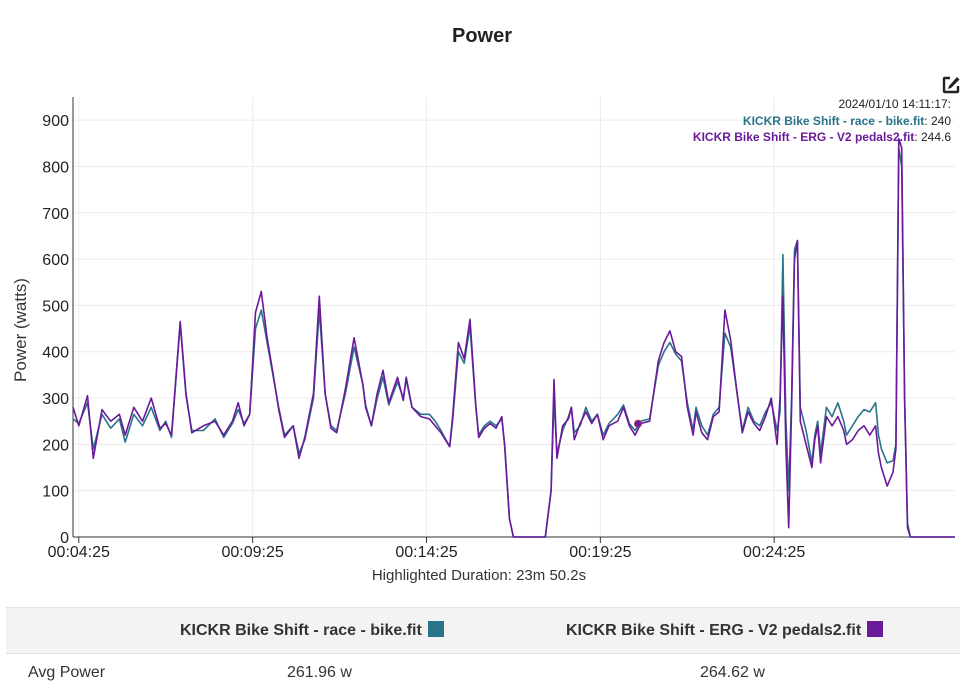 The image size is (970, 699). I want to click on column-label: KICKR Bike Shift - race - bike.fit, so click(301, 630).